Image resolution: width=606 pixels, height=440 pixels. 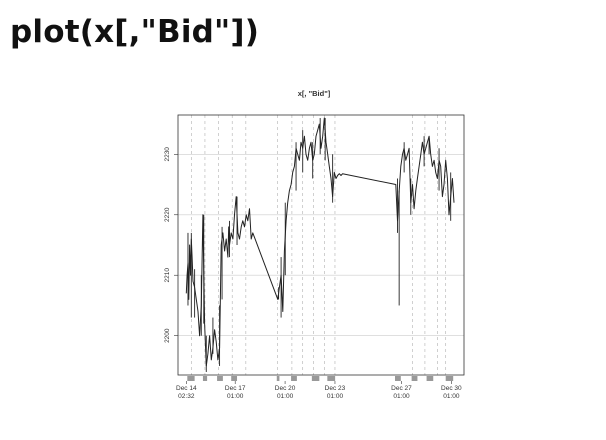 I want to click on x-tick-label-date: Dec 14, so click(x=186, y=388).